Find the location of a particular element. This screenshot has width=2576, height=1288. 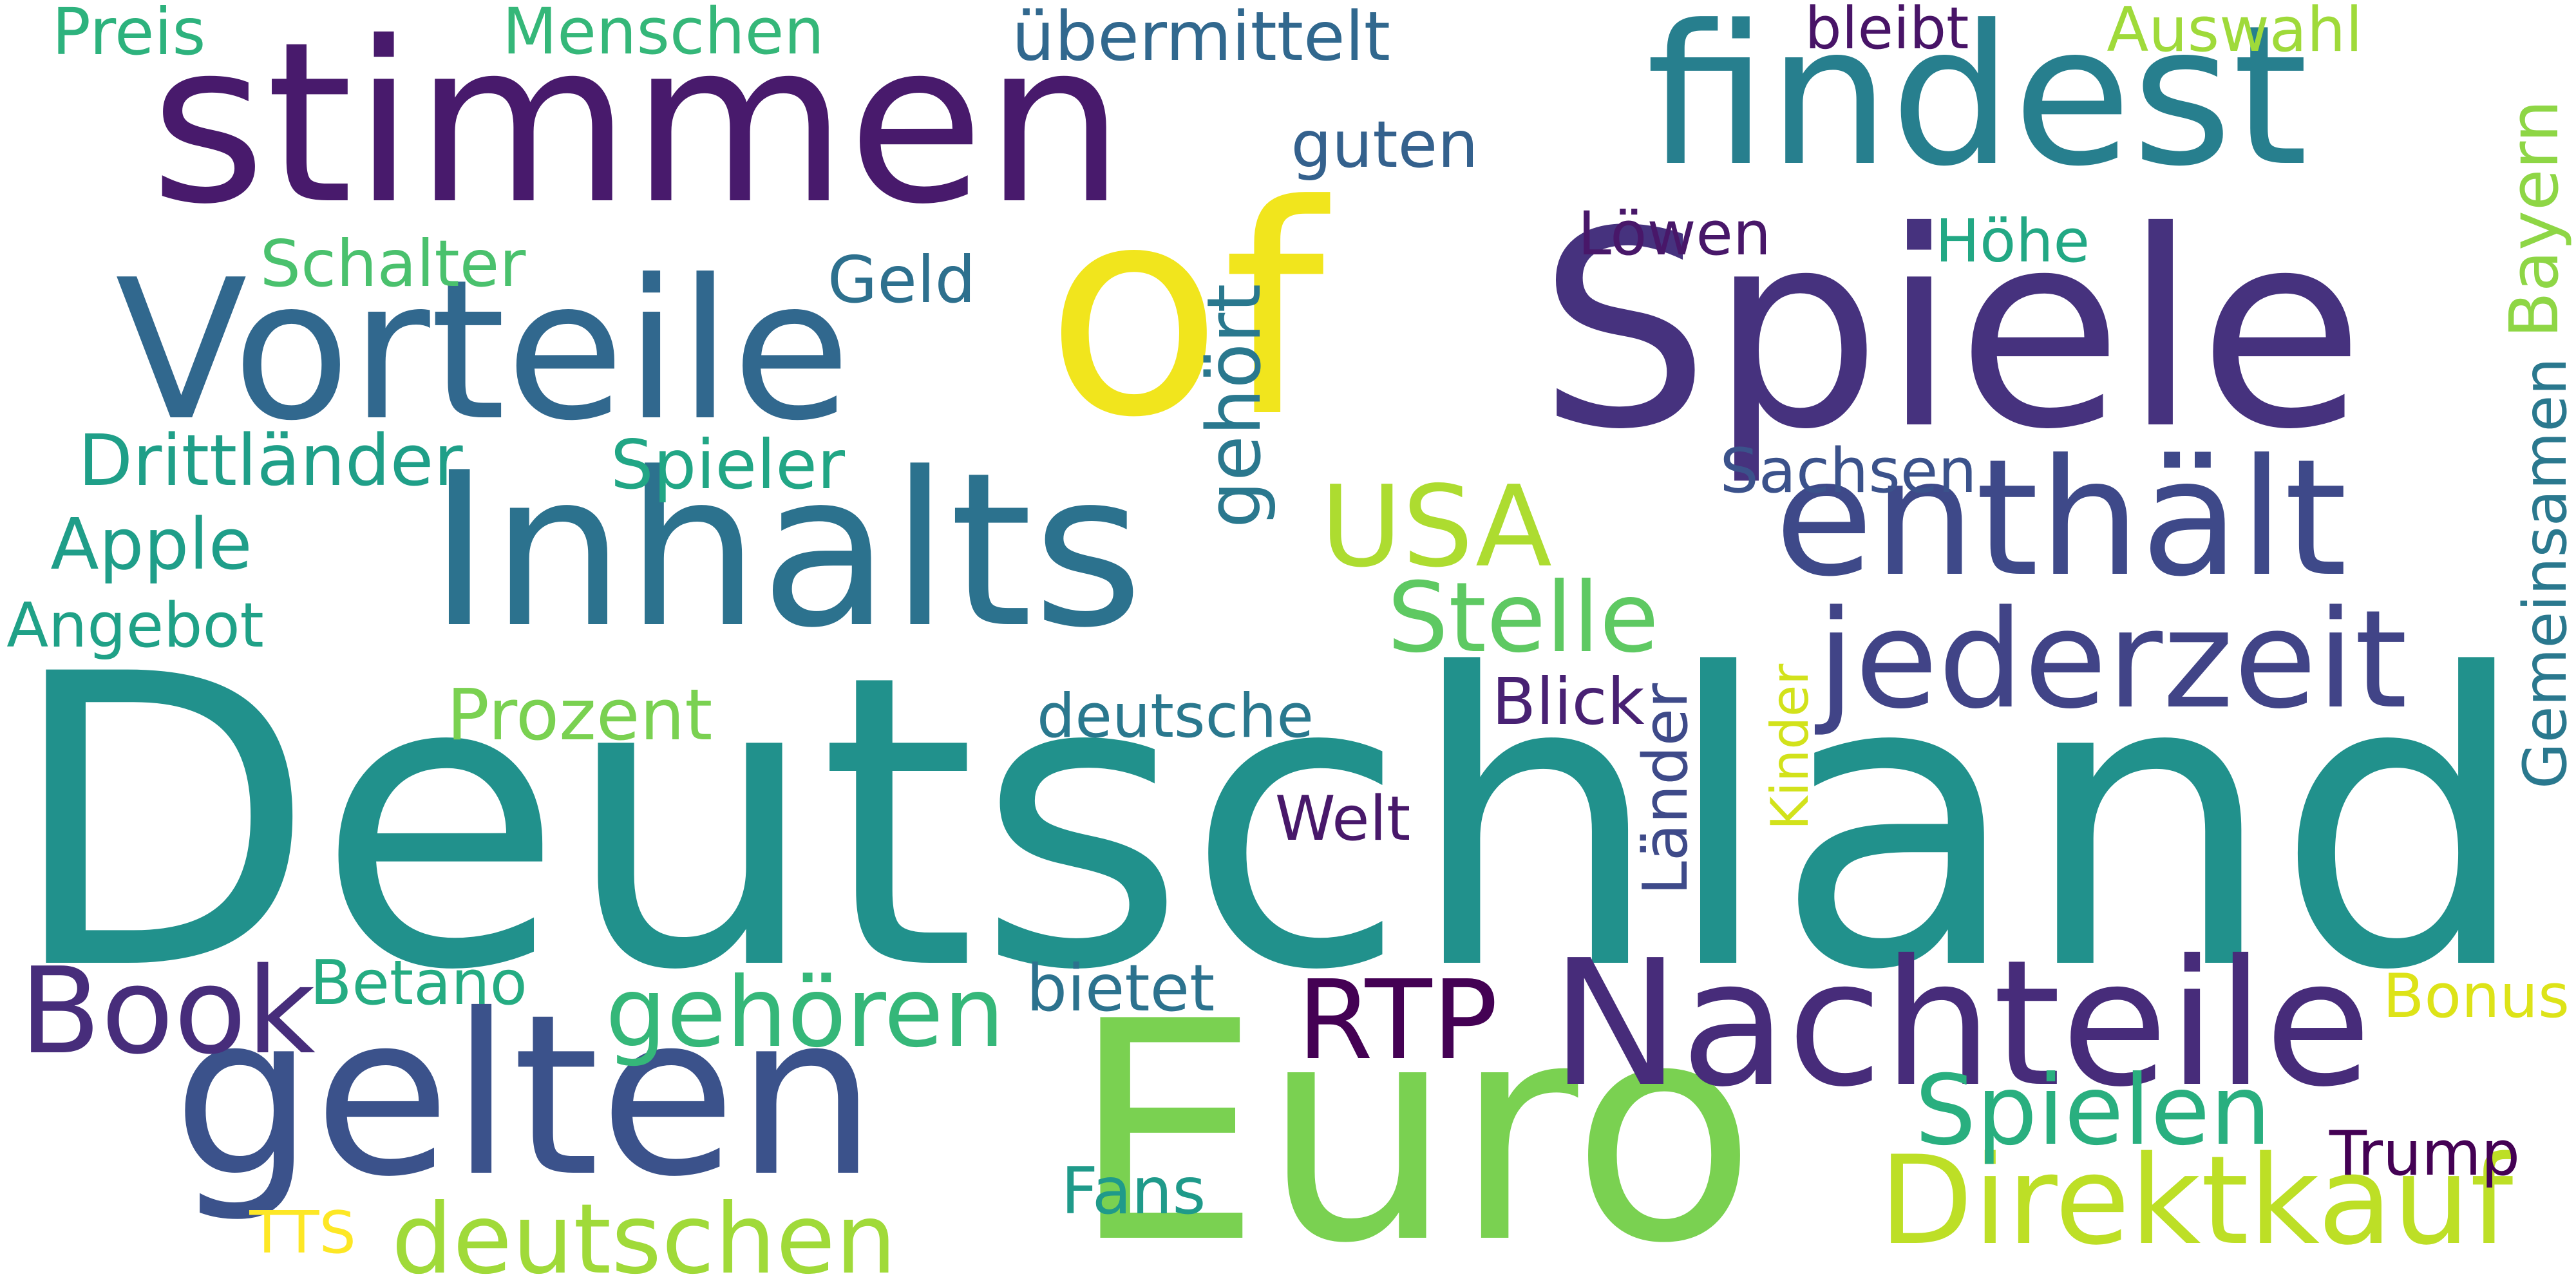

word: Apple is located at coordinates (151, 544).